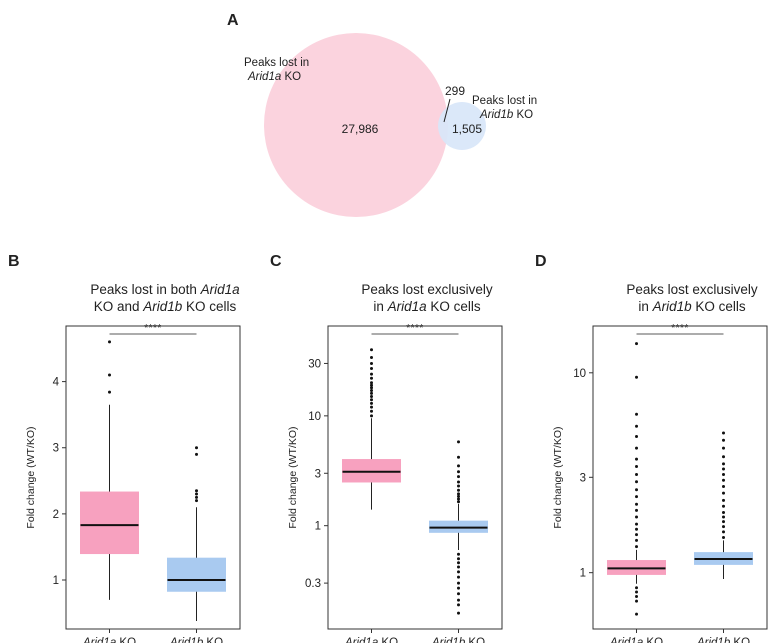  I want to click on significance-label: ****, so click(415, 328).